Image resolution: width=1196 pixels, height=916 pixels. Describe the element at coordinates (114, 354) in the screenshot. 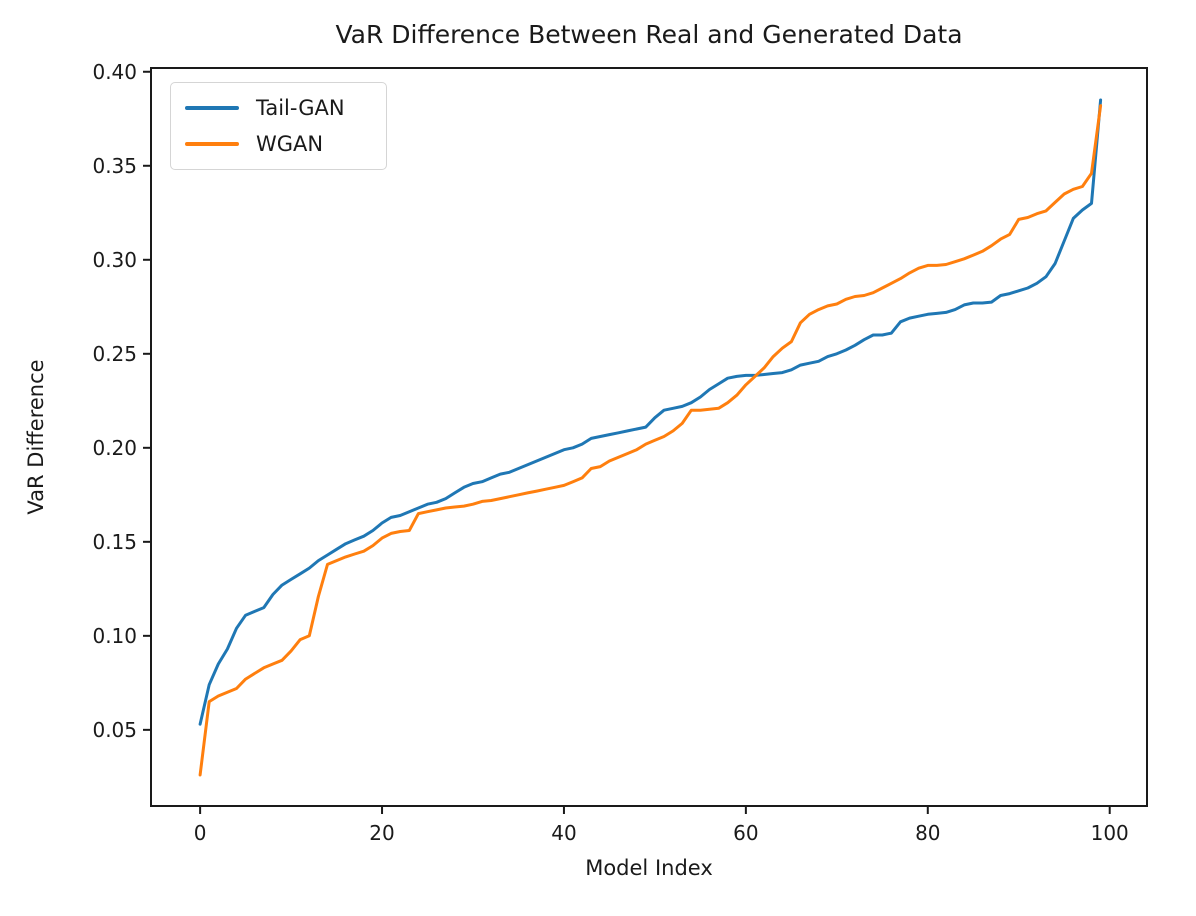

I see `y-tick-label: 0.25` at that location.